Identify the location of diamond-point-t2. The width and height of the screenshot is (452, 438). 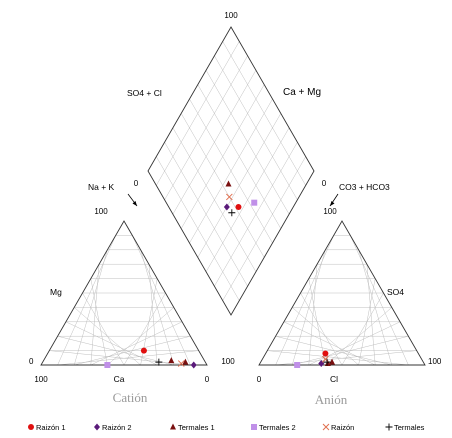
(254, 202).